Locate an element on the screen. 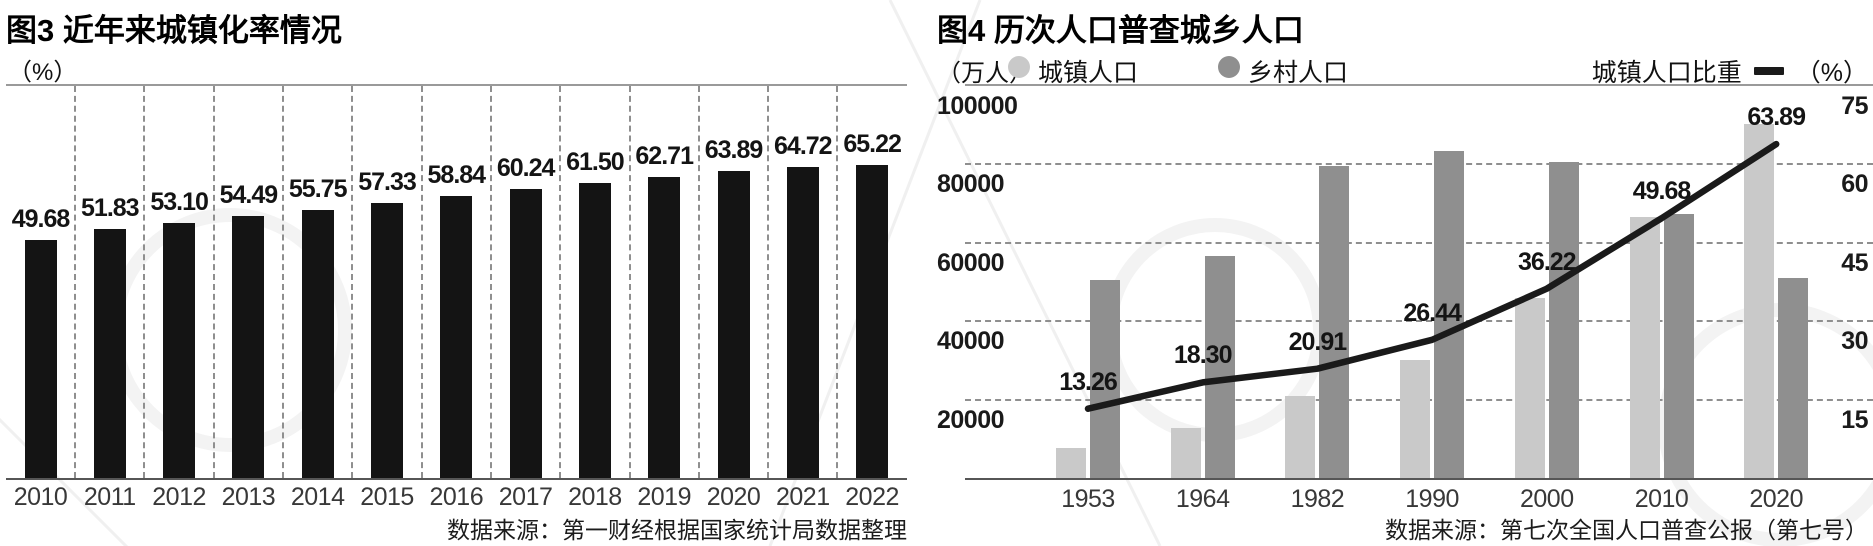  bar-2017 is located at coordinates (525, 333).